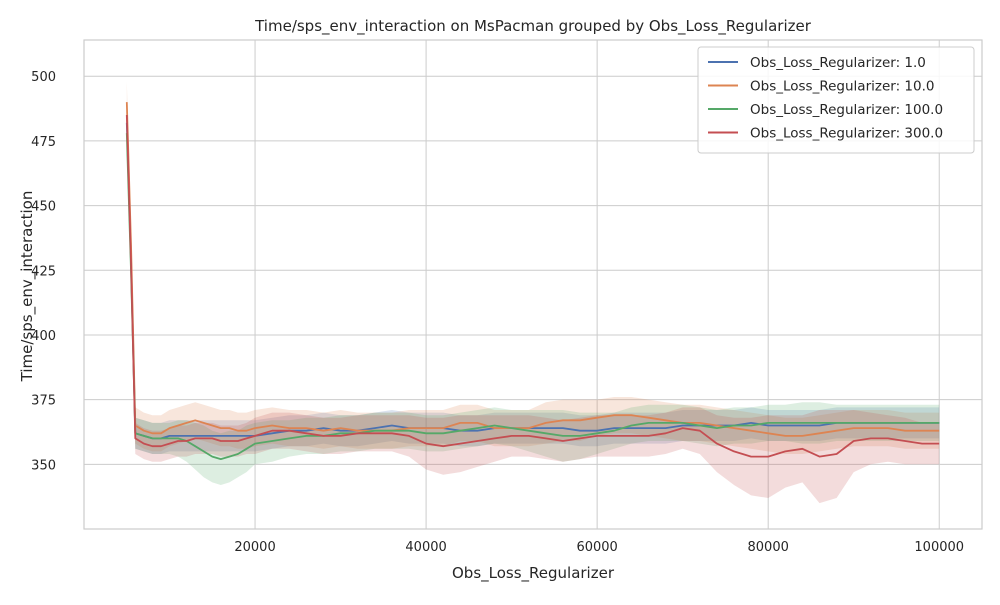 The image size is (1000, 605). I want to click on legend-label: Obs_Loss_Regularizer: 10.0, so click(842, 87).